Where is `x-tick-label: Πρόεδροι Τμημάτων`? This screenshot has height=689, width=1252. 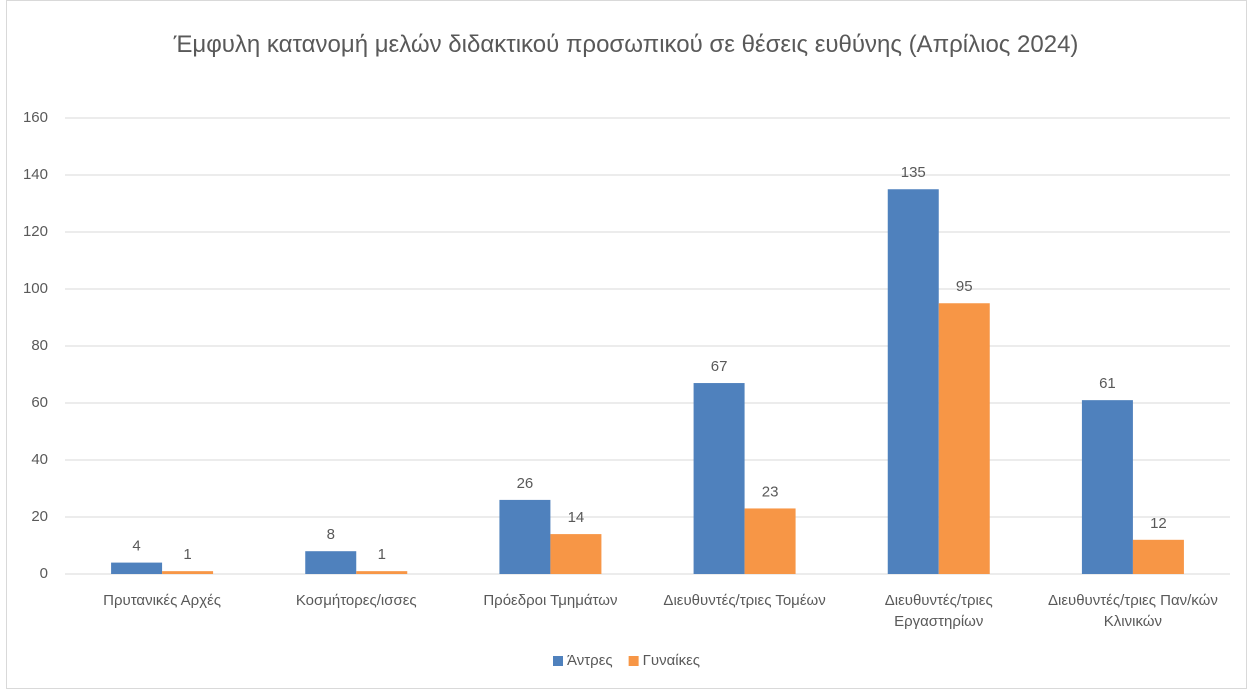 x-tick-label: Πρόεδροι Τμημάτων is located at coordinates (550, 600).